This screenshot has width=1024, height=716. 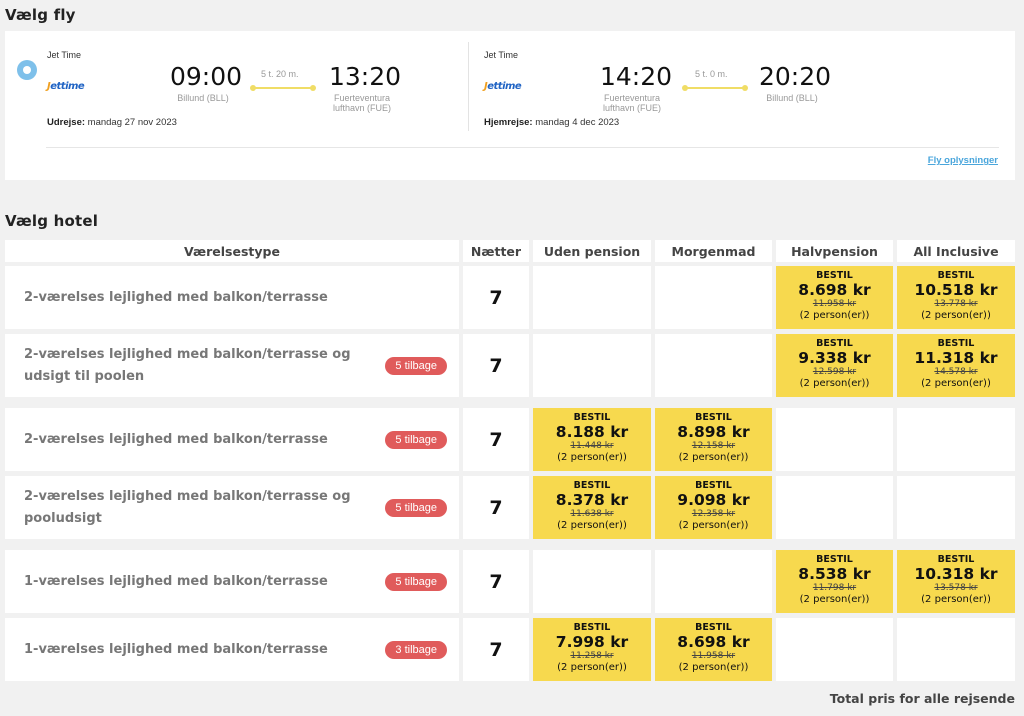 I want to click on return-departure-time: 14:20, so click(x=636, y=76).